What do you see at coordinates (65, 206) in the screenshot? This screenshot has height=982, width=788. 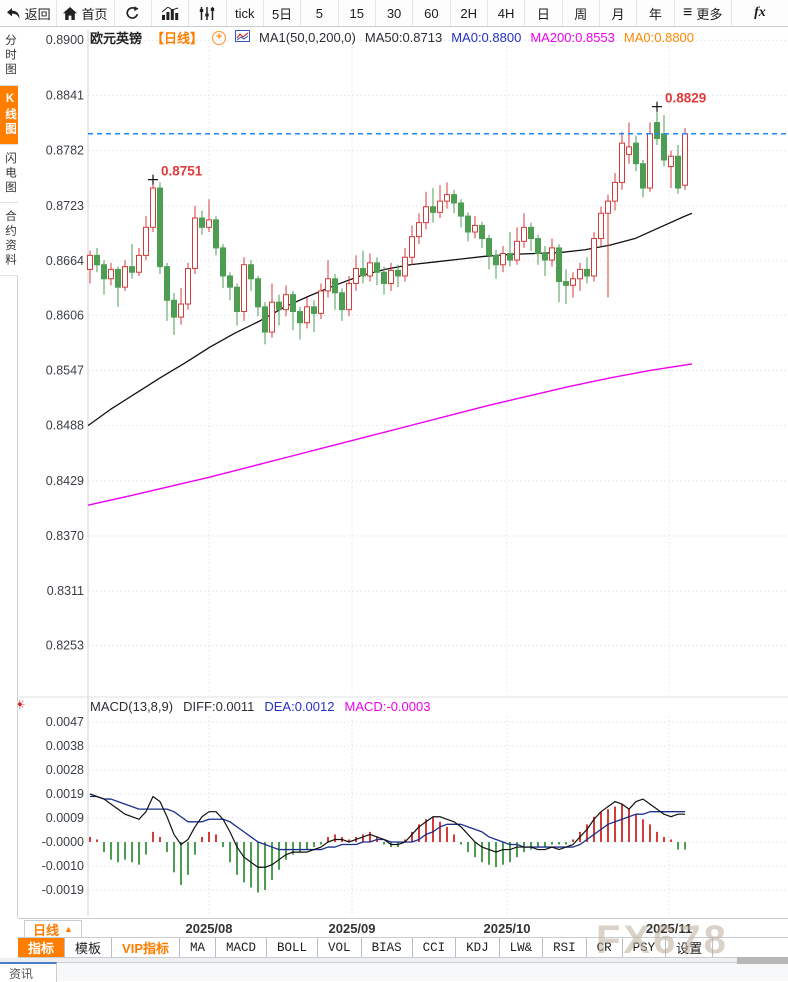 I see `svg-text: 0.8723` at bounding box center [65, 206].